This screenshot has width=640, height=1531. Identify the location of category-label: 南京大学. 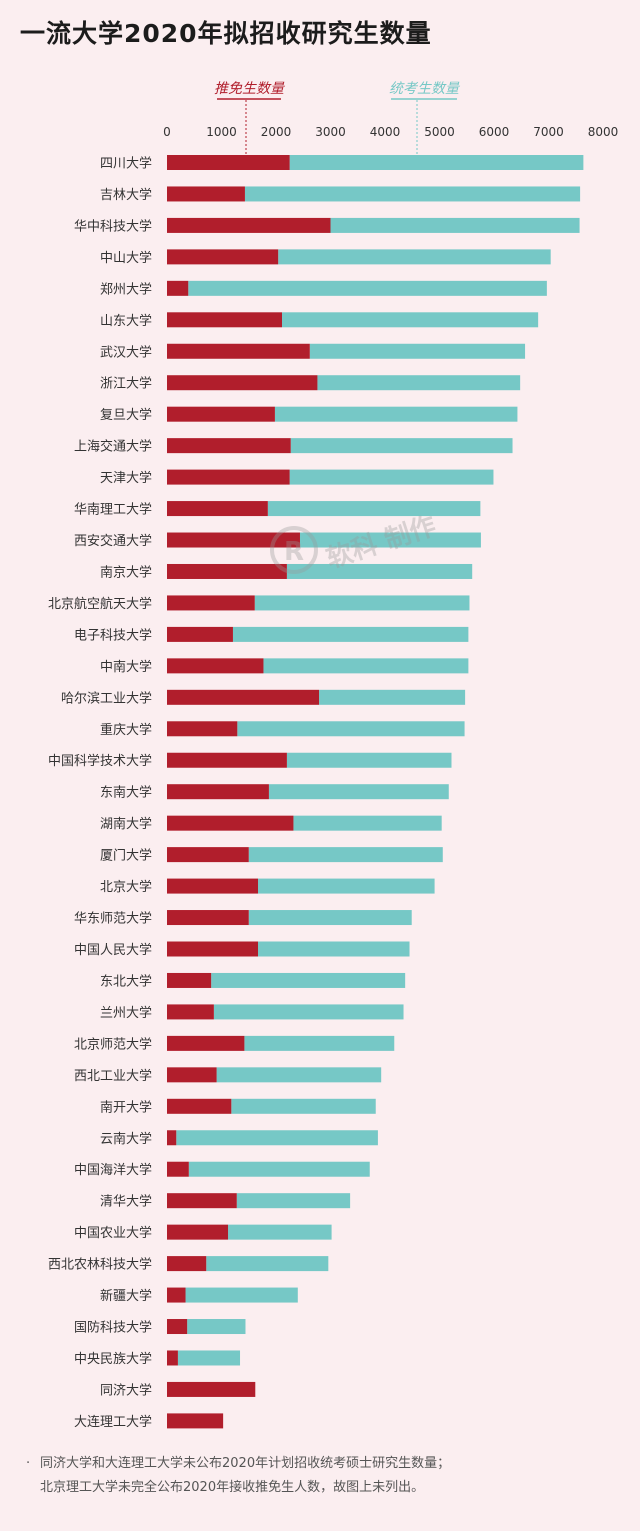
(126, 572).